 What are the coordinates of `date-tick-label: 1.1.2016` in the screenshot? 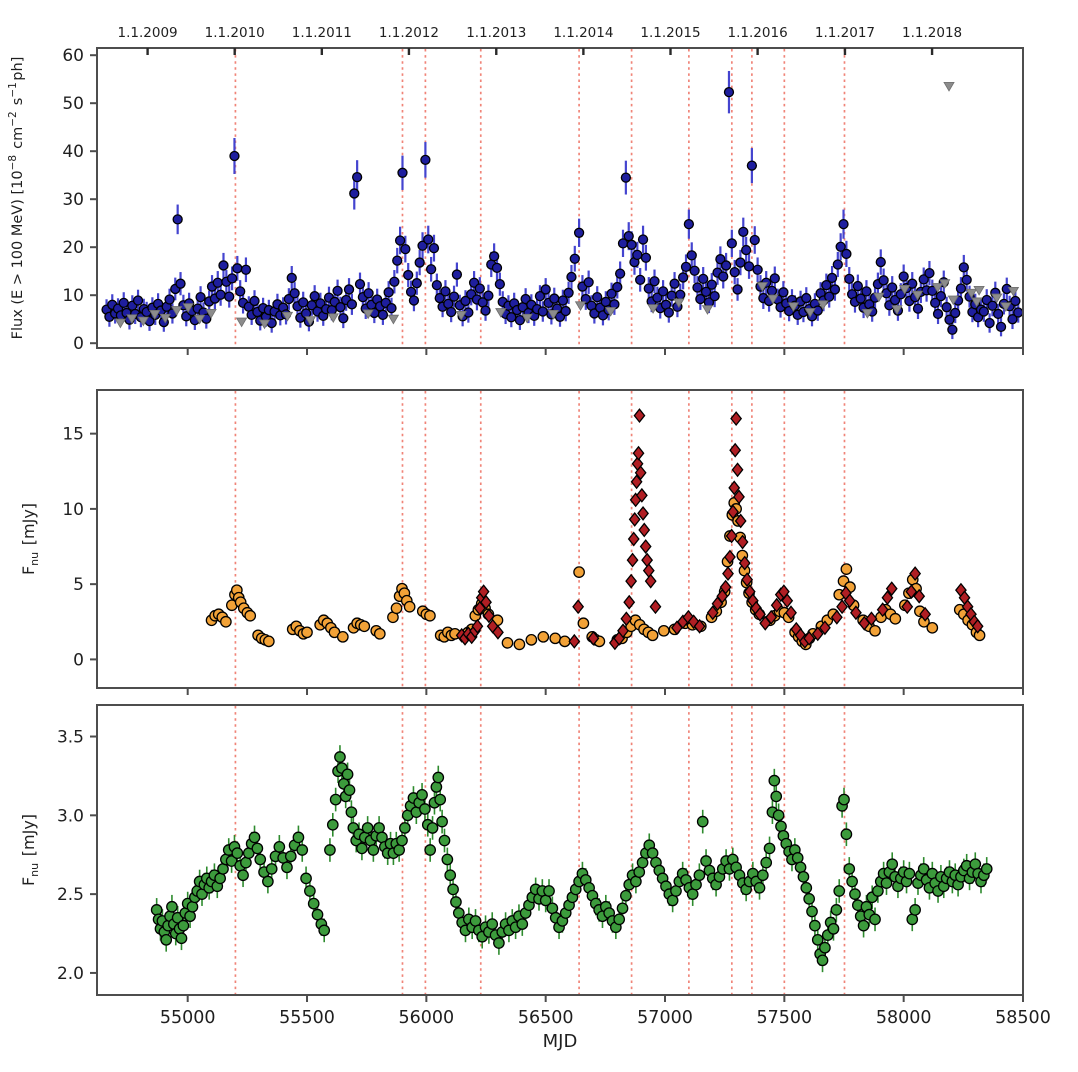 It's located at (758, 33).